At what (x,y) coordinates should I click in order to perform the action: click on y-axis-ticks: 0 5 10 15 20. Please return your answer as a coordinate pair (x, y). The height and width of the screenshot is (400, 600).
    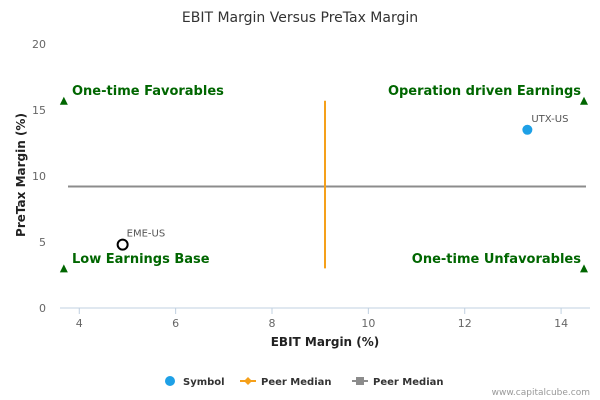
    Looking at the image, I should click on (39, 176).